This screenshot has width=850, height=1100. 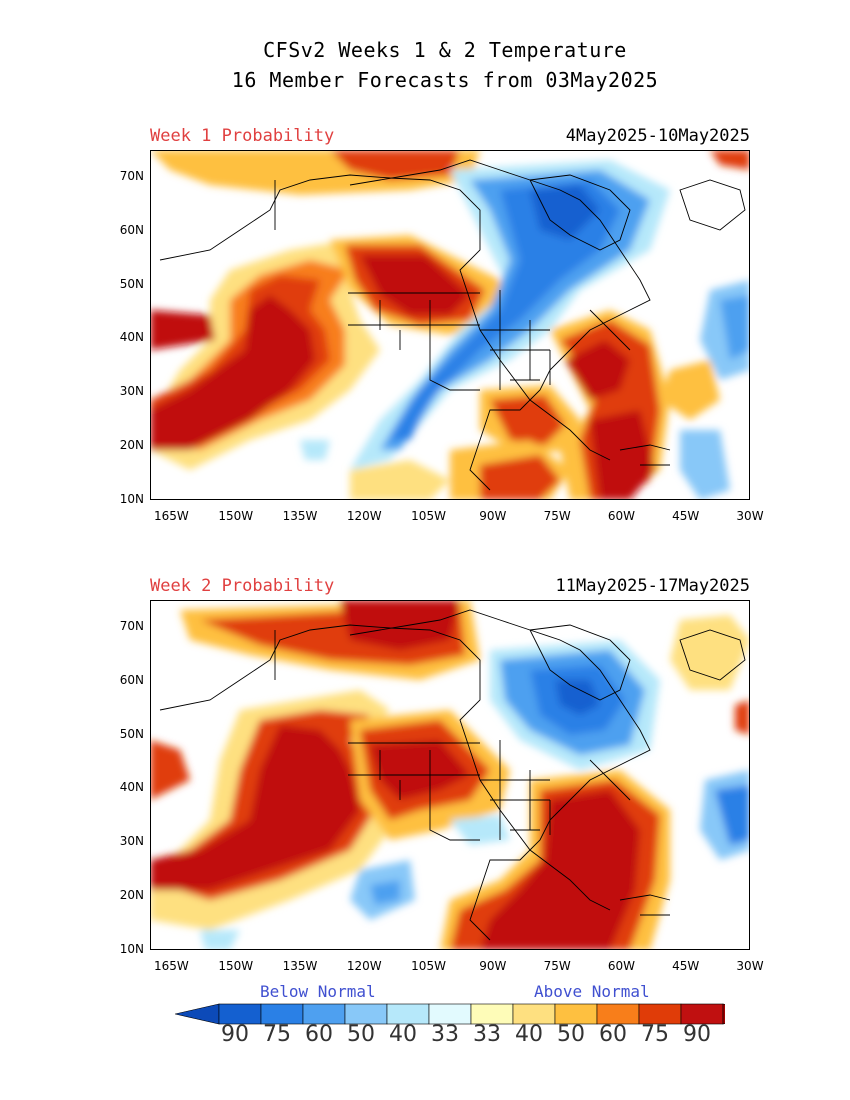 I want to click on week1-date-range: 4May2025-10May2025, so click(x=657, y=136).